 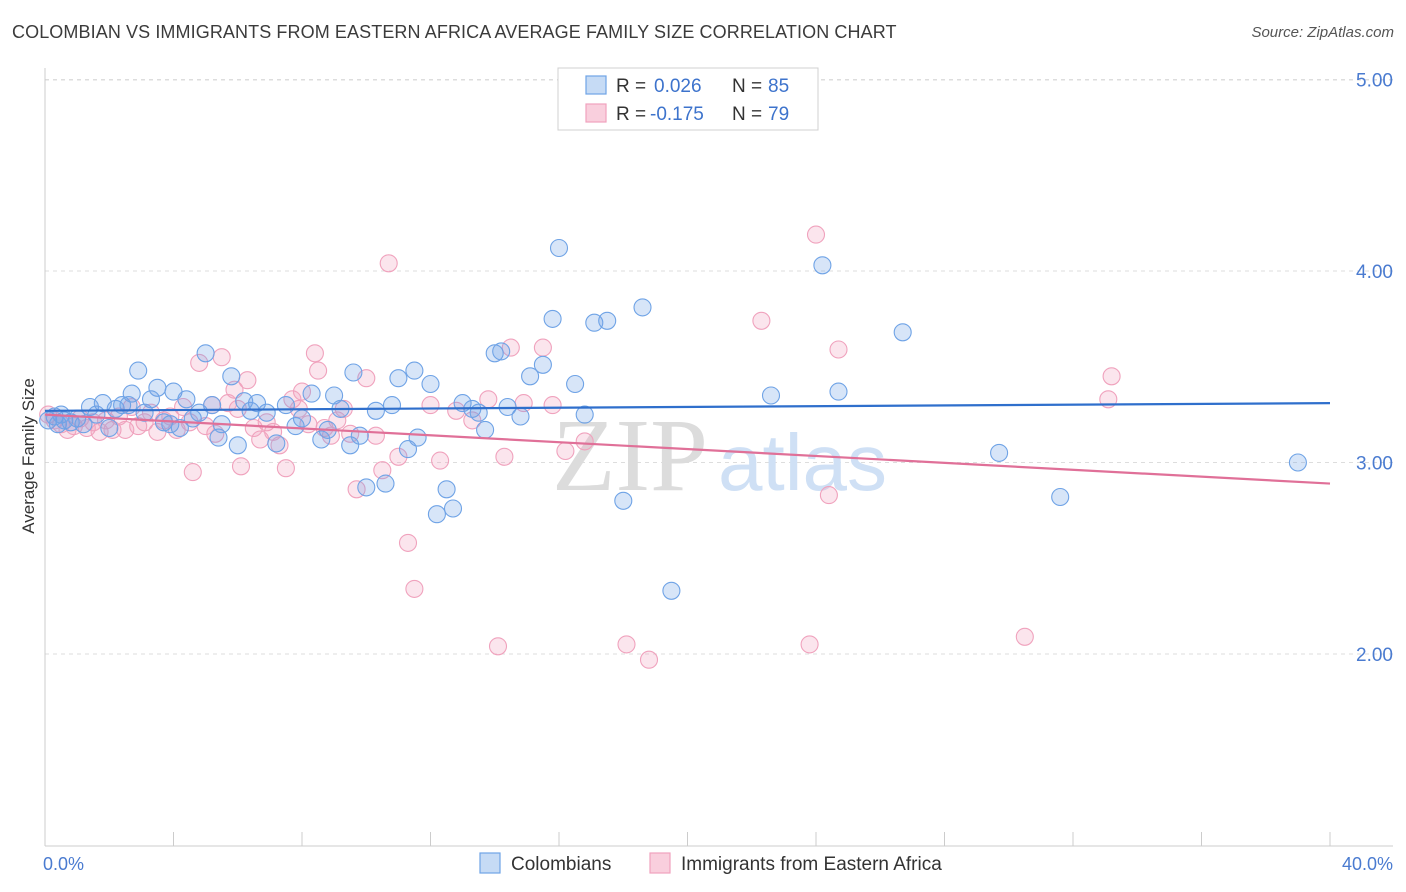 What do you see at coordinates (1367, 864) in the screenshot?
I see `x-tick-max: 40.0%` at bounding box center [1367, 864].